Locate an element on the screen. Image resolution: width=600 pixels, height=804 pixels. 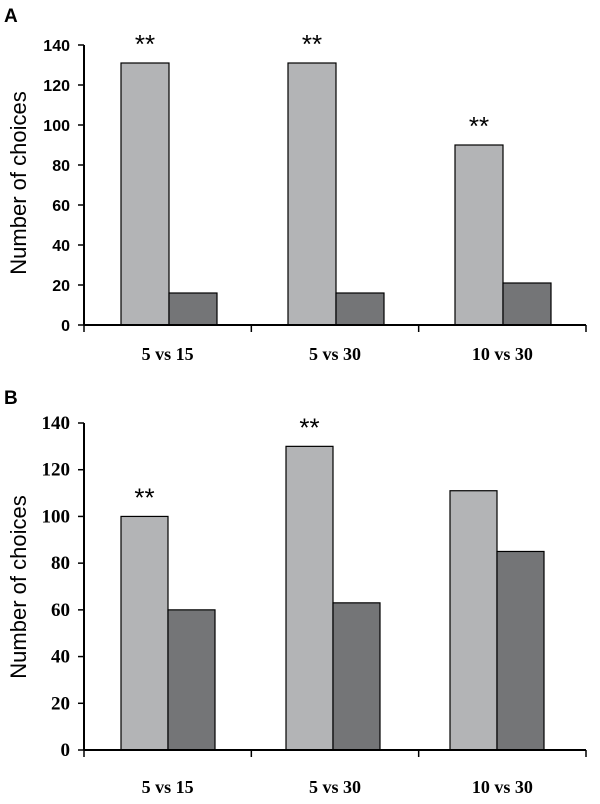
panel-a-y-tick-label: 140 is located at coordinates (56, 46).